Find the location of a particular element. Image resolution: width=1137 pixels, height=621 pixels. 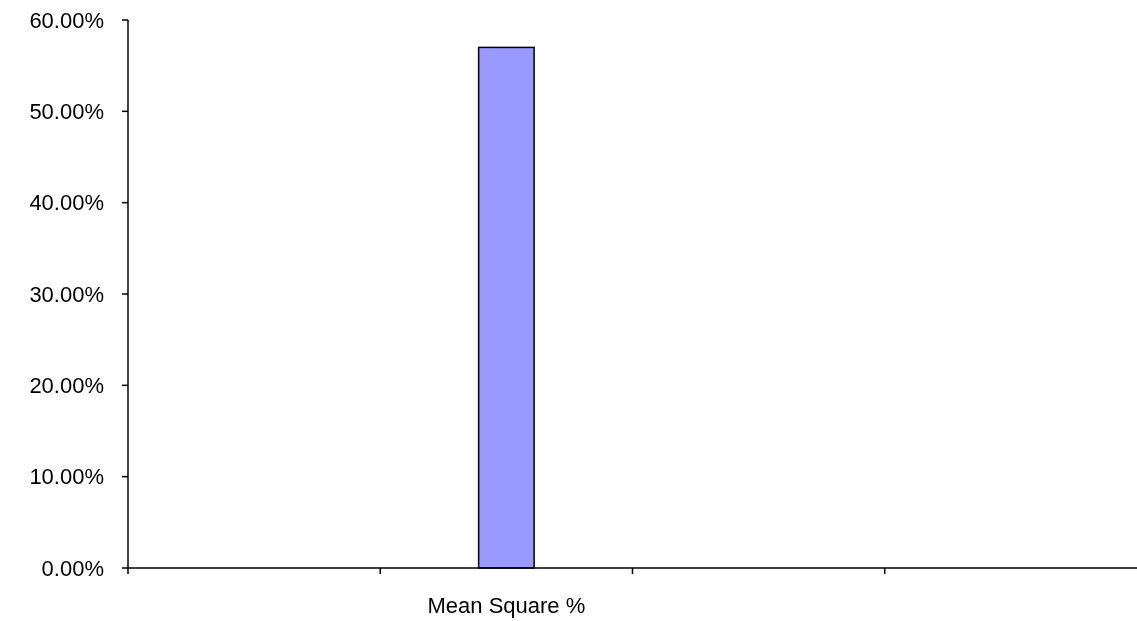

y-tick-label: 0.00% is located at coordinates (72, 568).